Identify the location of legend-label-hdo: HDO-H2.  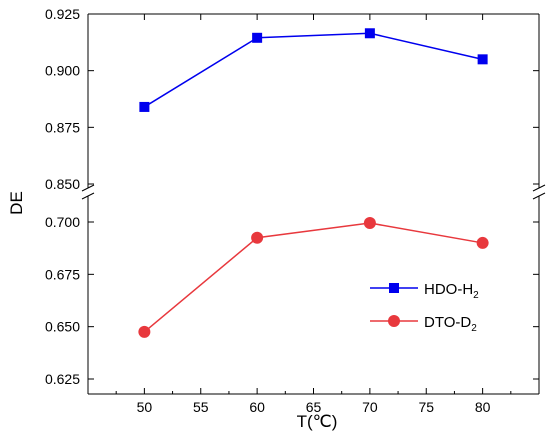
(451, 291).